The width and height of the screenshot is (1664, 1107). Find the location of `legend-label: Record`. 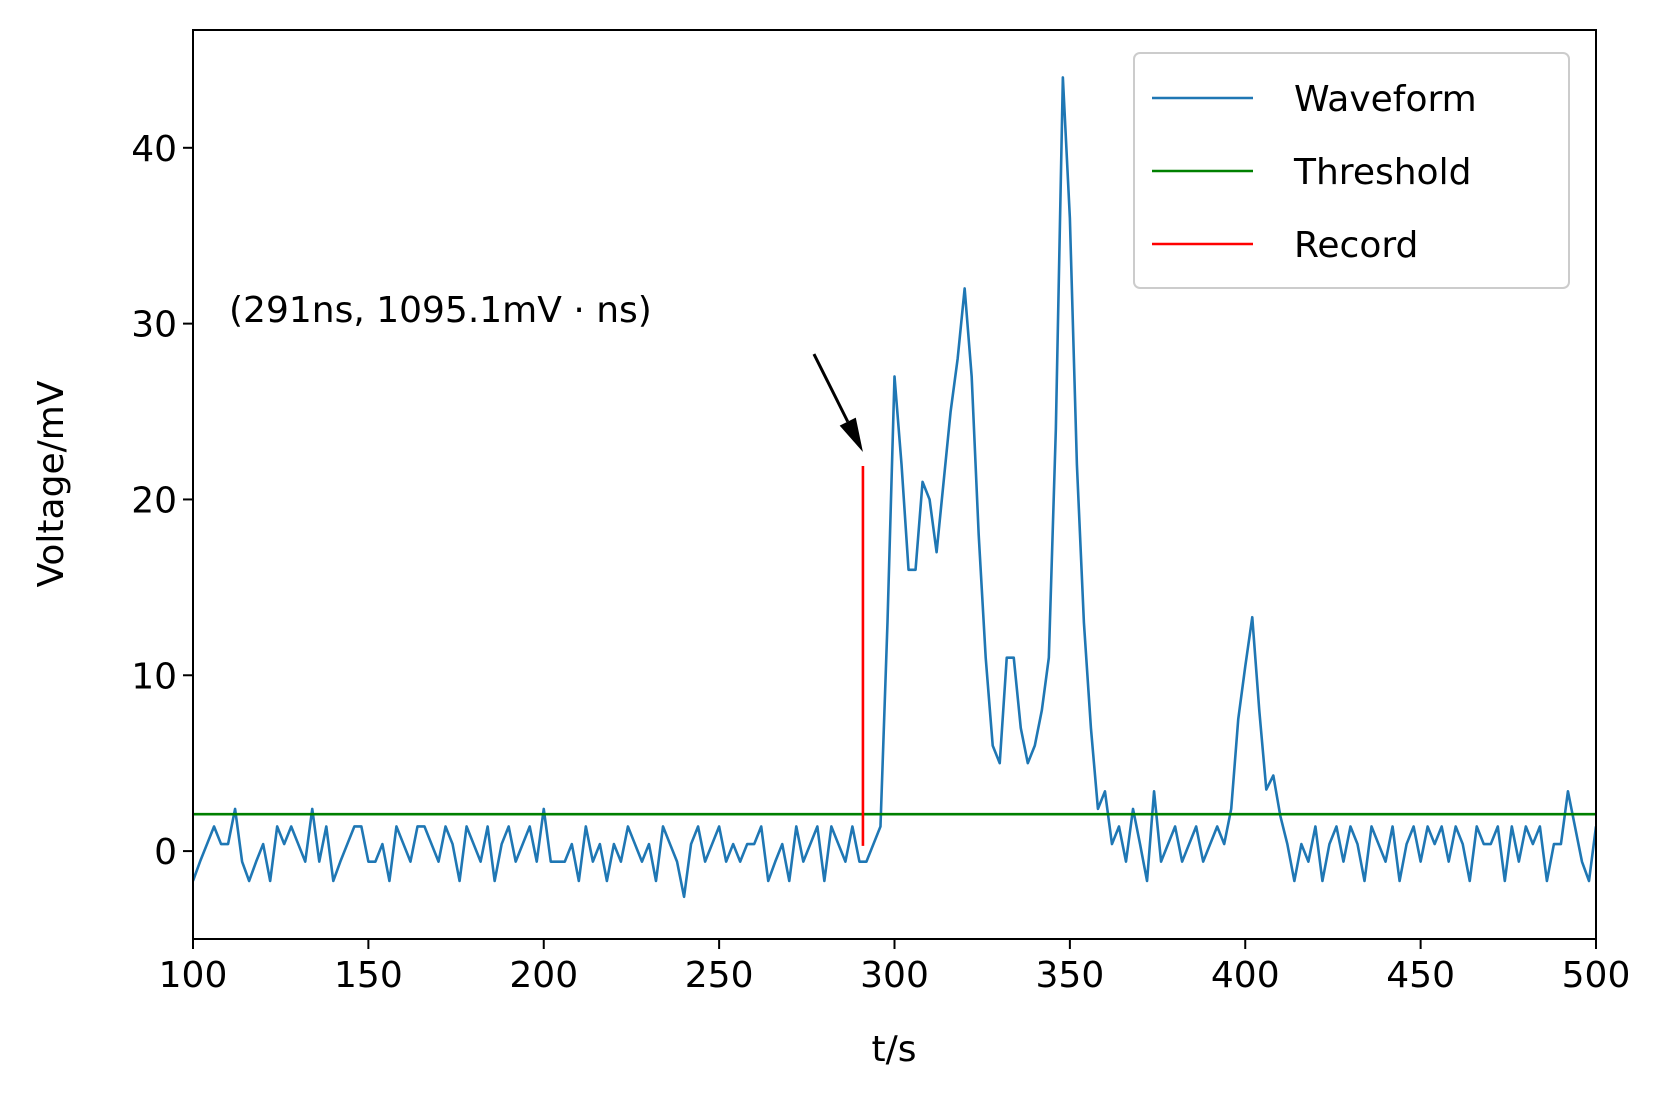

legend-label: Record is located at coordinates (1356, 245).